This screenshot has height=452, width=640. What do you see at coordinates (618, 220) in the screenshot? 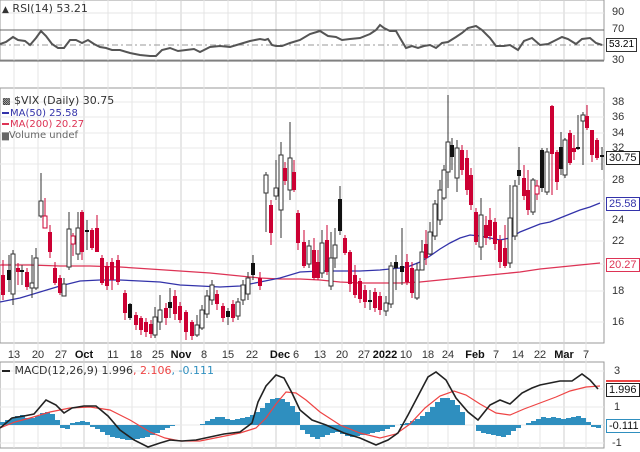
I see `price-tick-24: 24` at bounding box center [618, 220].